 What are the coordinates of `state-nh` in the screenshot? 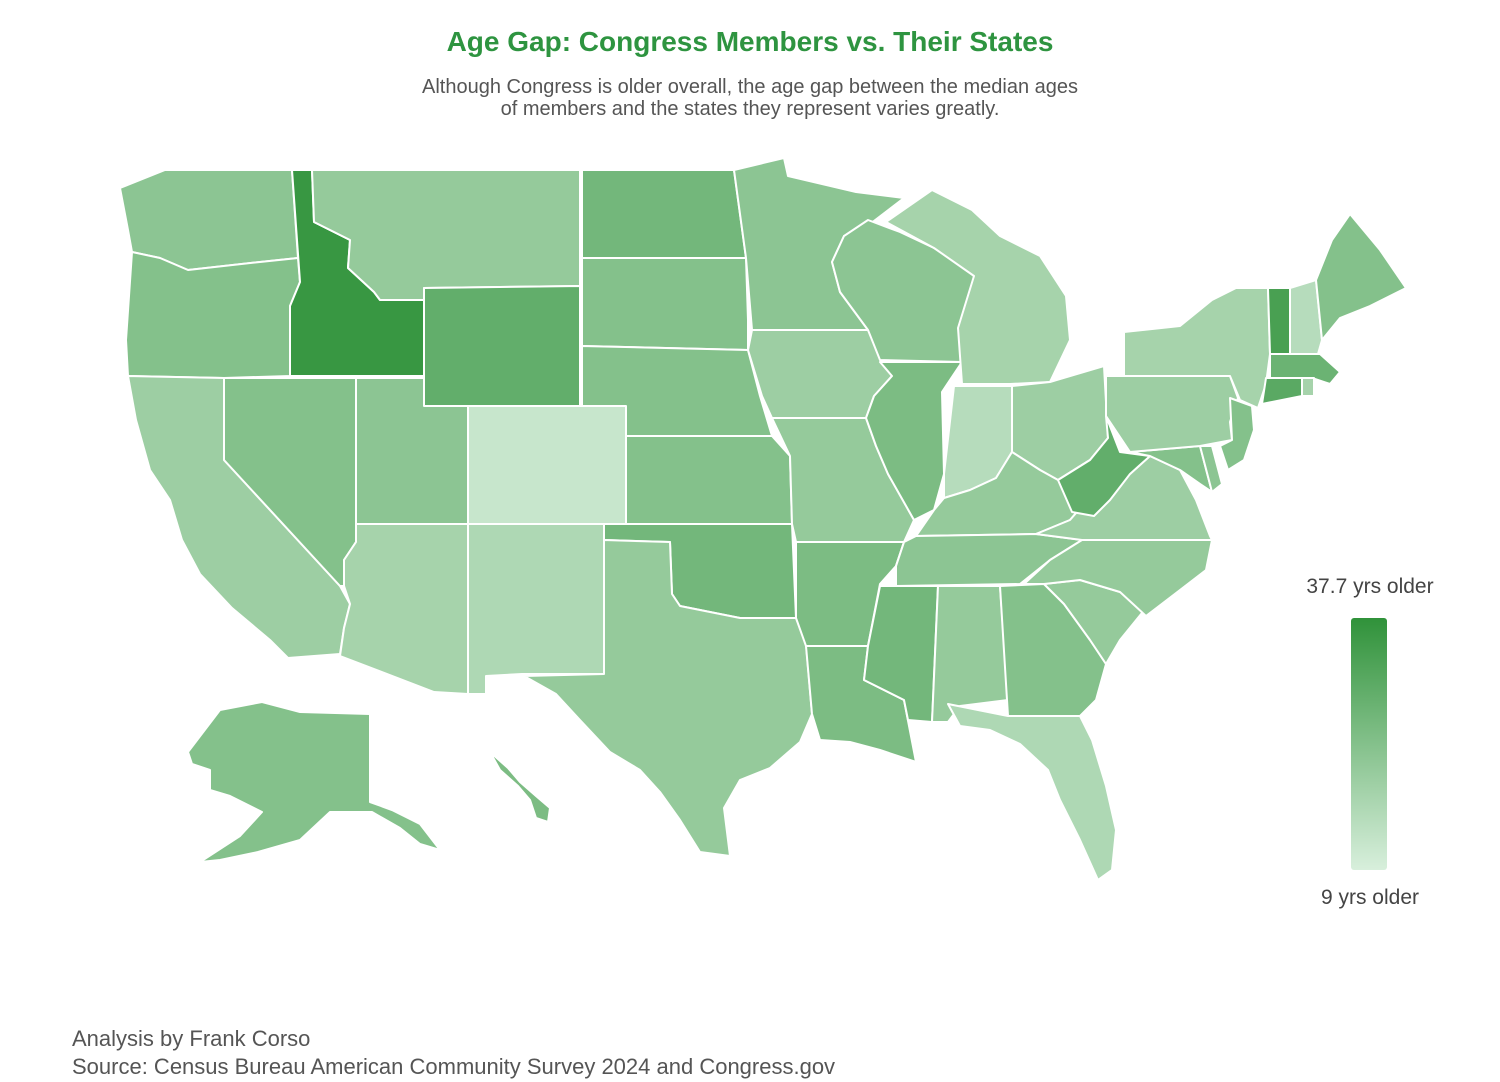 It's located at (1306, 317).